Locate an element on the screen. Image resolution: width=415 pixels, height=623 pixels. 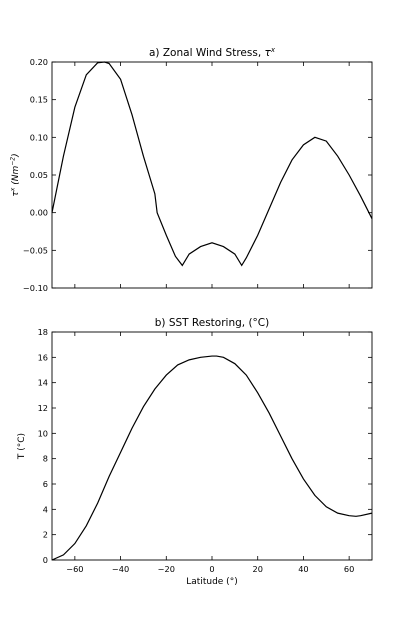
panel-b-y-tick-label: 18 is located at coordinates (43, 332).